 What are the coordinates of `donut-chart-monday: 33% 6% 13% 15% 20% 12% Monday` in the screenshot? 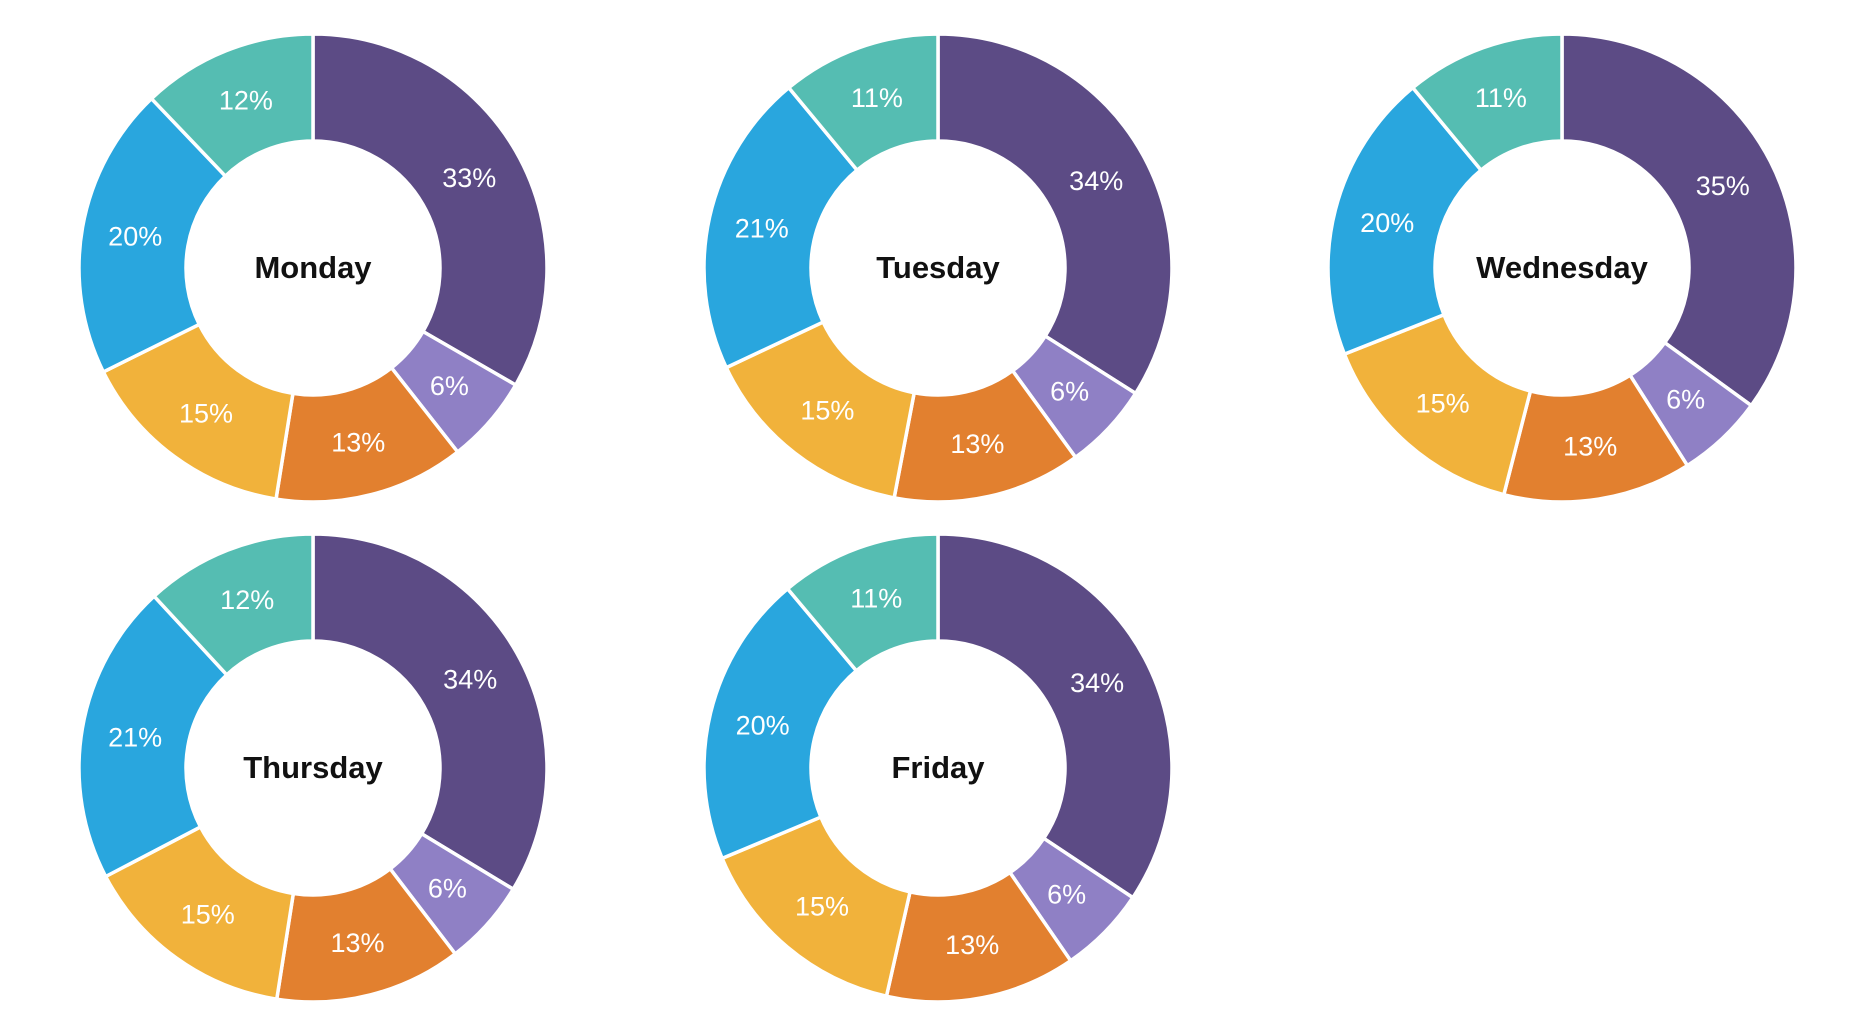 It's located at (313, 268).